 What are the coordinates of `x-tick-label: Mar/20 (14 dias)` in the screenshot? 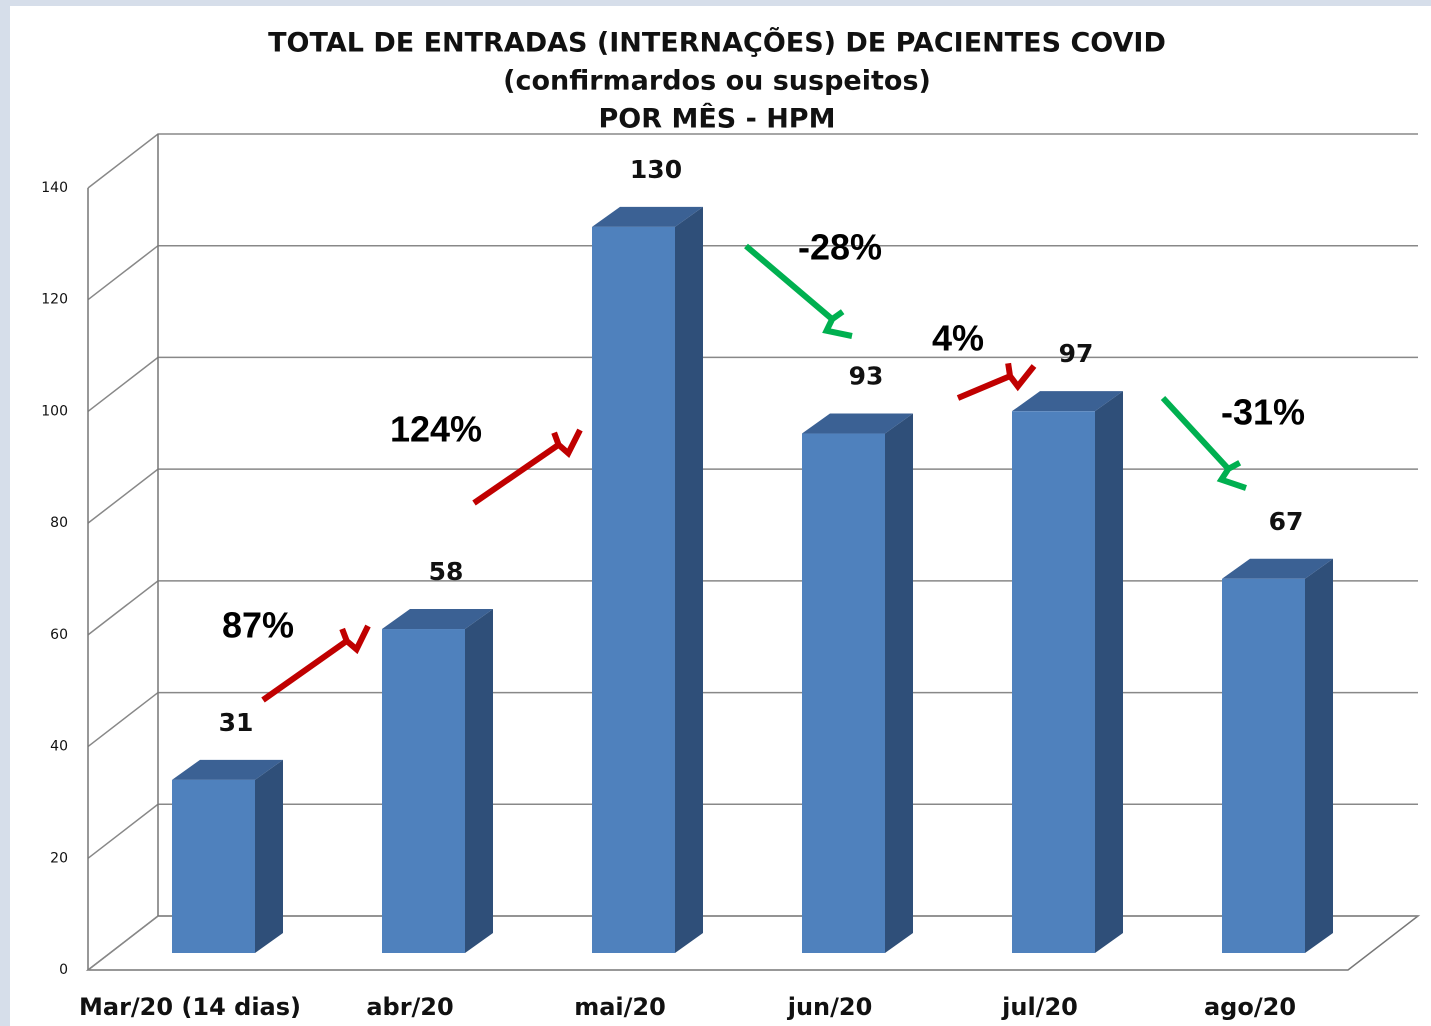 It's located at (190, 1007).